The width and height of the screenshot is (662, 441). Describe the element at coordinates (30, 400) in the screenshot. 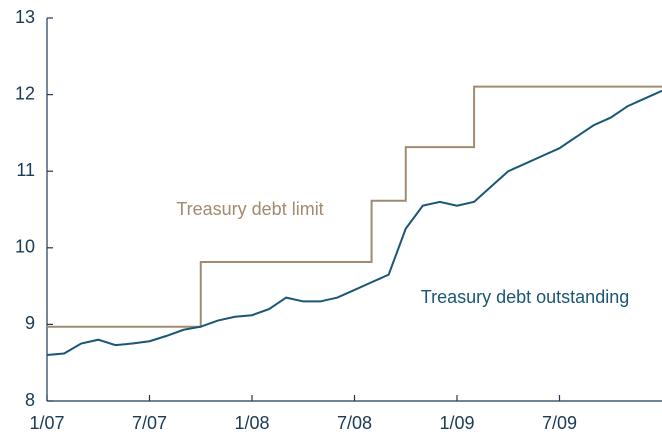

I see `y-tick-label: 8` at that location.